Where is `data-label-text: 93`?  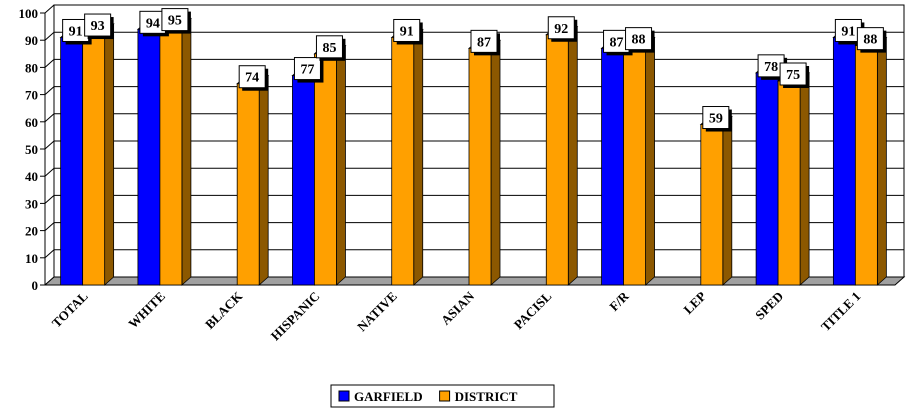 data-label-text: 93 is located at coordinates (98, 26).